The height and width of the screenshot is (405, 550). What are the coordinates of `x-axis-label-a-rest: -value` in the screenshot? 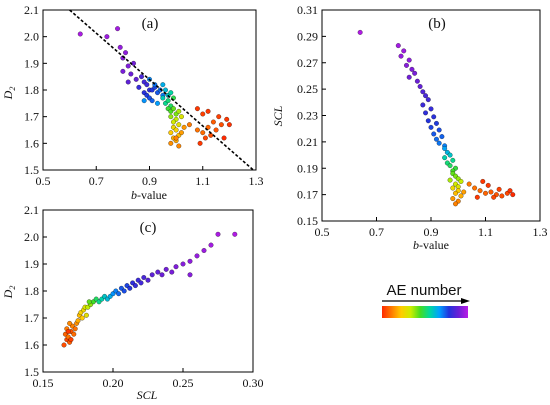 It's located at (152, 195).